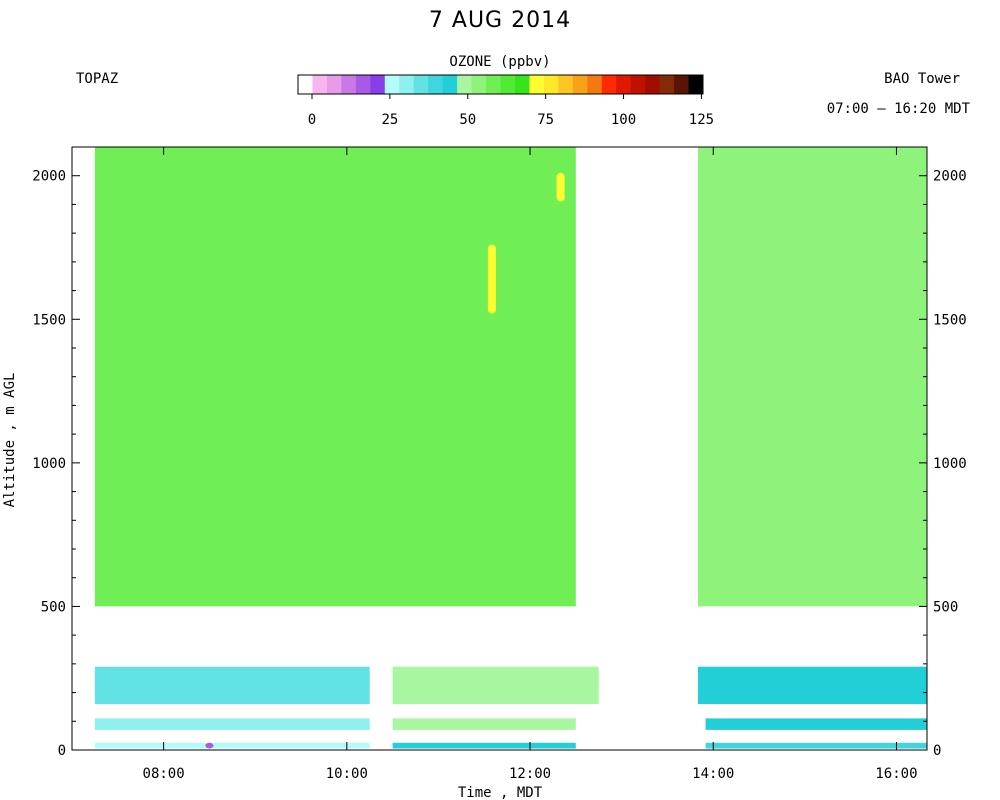 This screenshot has height=800, width=1000. What do you see at coordinates (209, 745) in the screenshot?
I see `ozone-feature-low-ozone-near-surface` at bounding box center [209, 745].